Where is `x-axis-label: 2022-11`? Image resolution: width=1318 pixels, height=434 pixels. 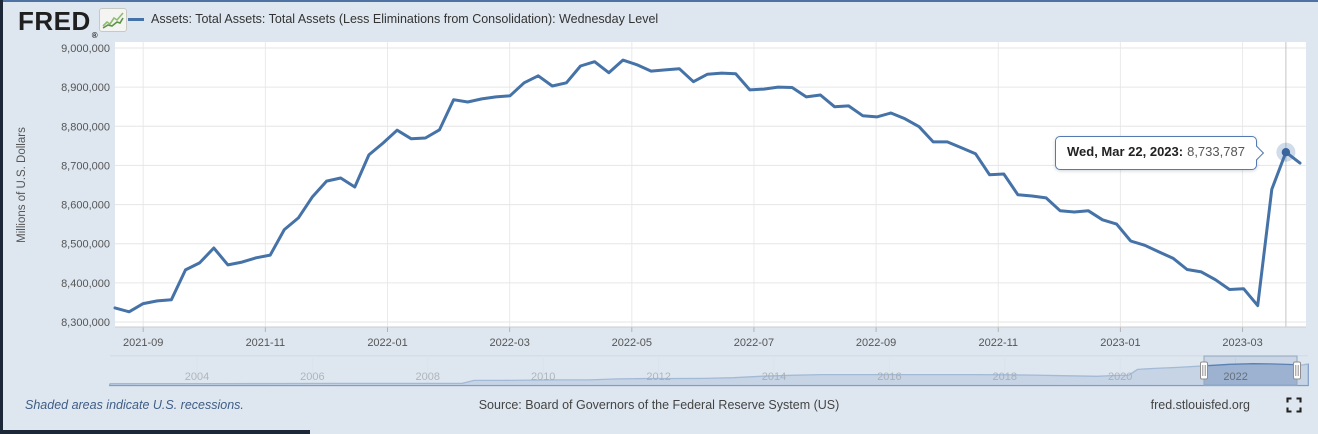 x-axis-label: 2022-11 is located at coordinates (998, 343).